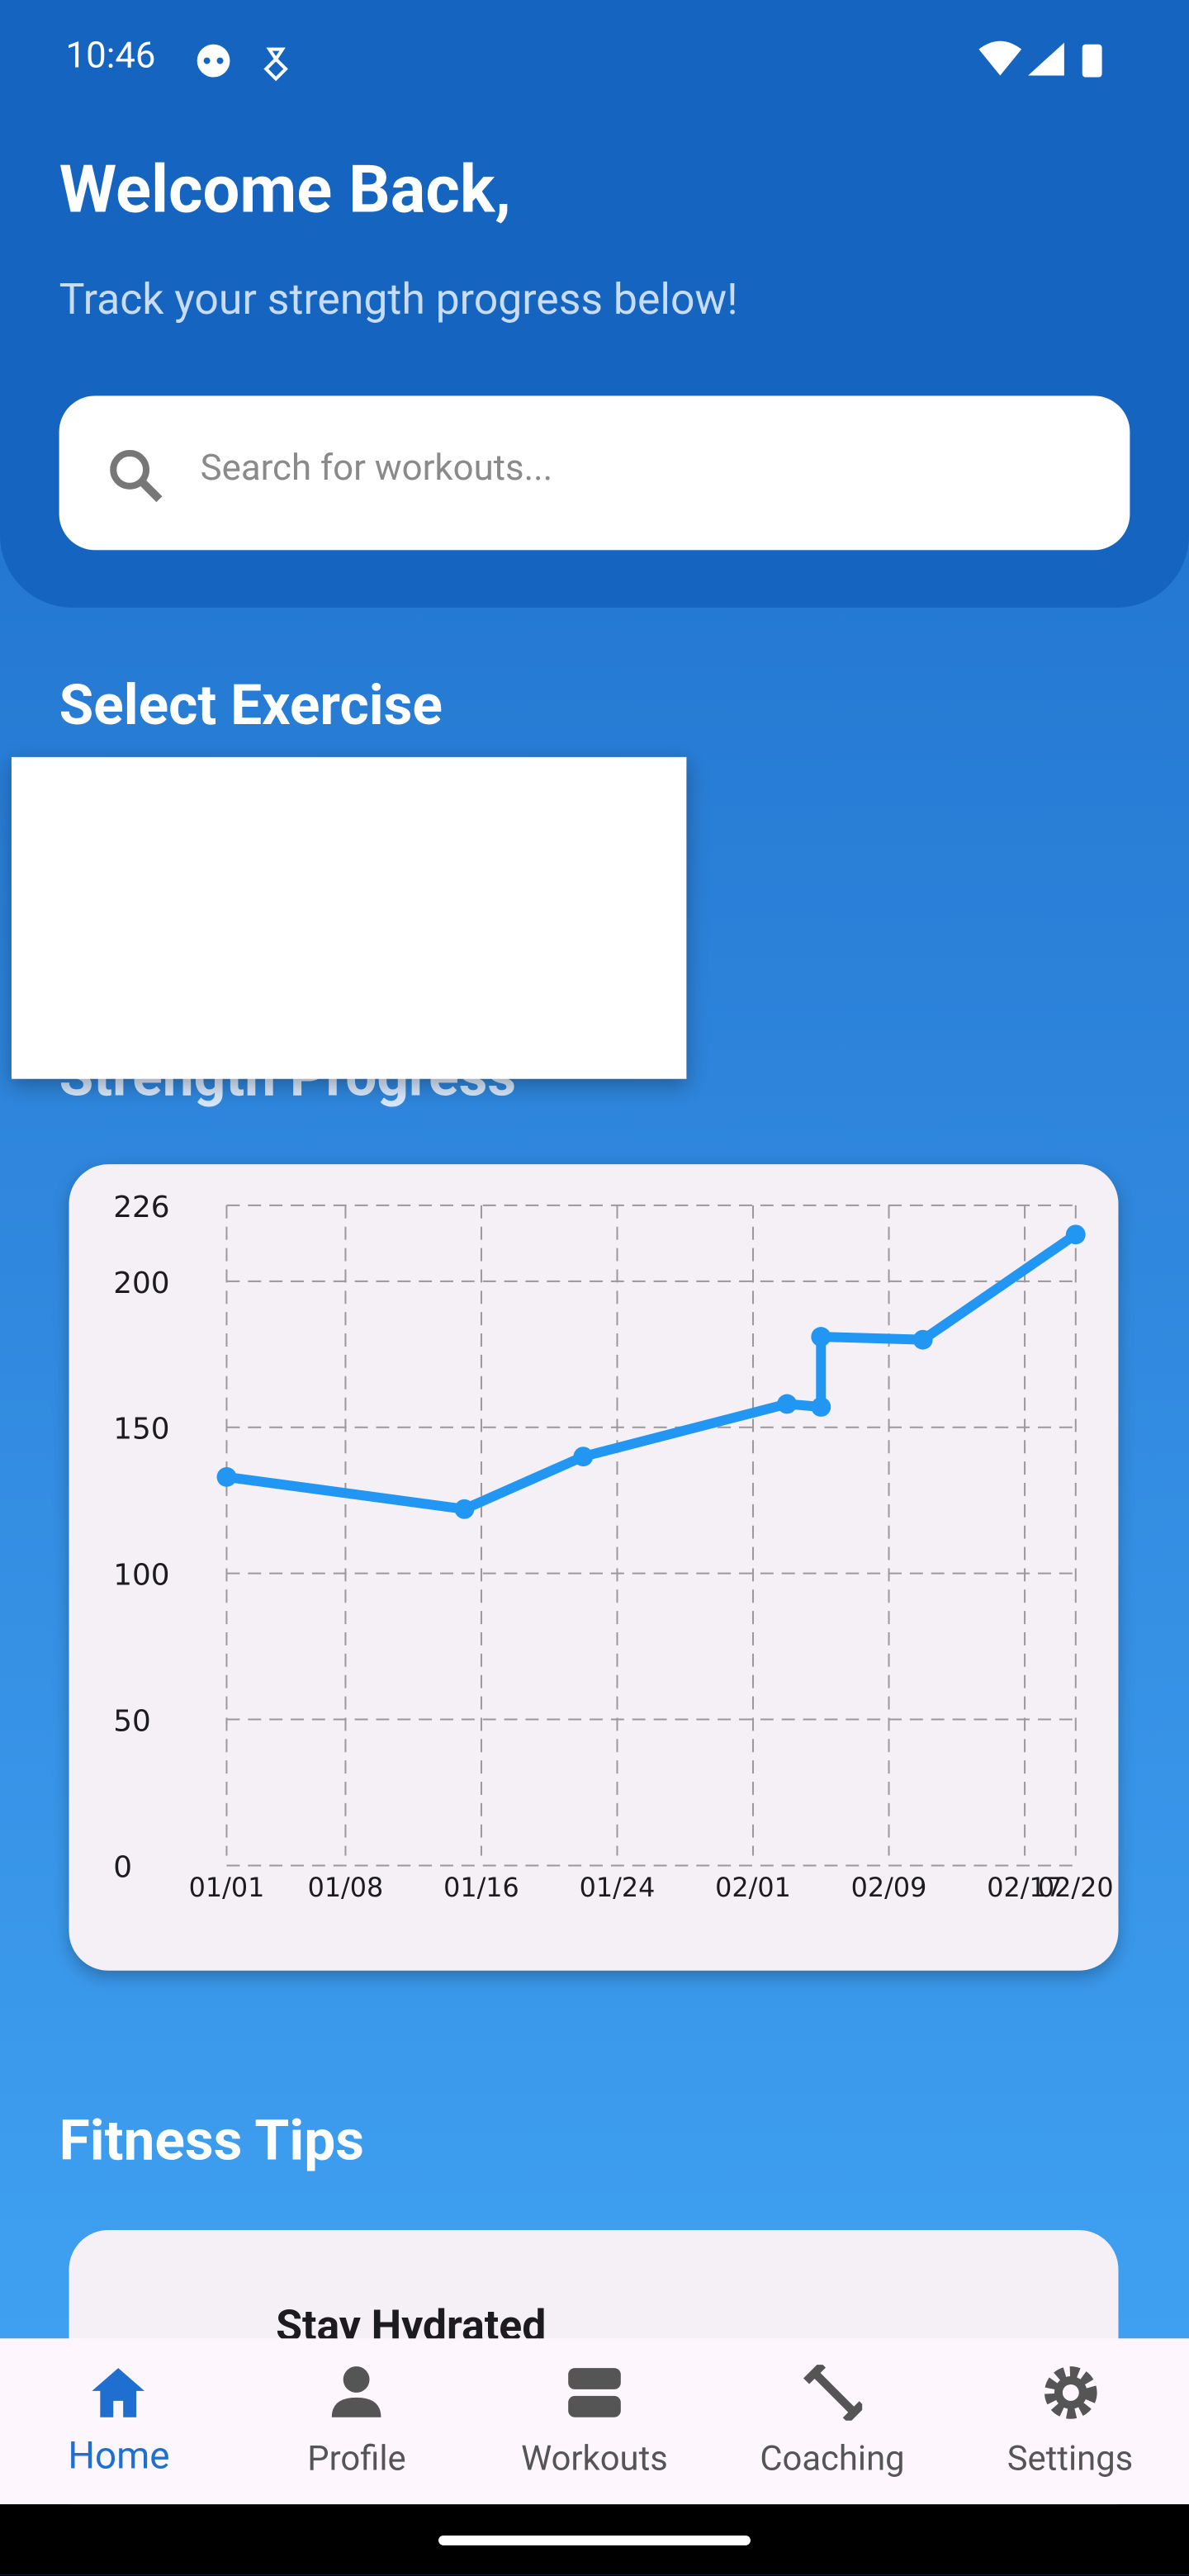 The width and height of the screenshot is (1189, 2576). What do you see at coordinates (136, 476) in the screenshot?
I see `search-icon` at bounding box center [136, 476].